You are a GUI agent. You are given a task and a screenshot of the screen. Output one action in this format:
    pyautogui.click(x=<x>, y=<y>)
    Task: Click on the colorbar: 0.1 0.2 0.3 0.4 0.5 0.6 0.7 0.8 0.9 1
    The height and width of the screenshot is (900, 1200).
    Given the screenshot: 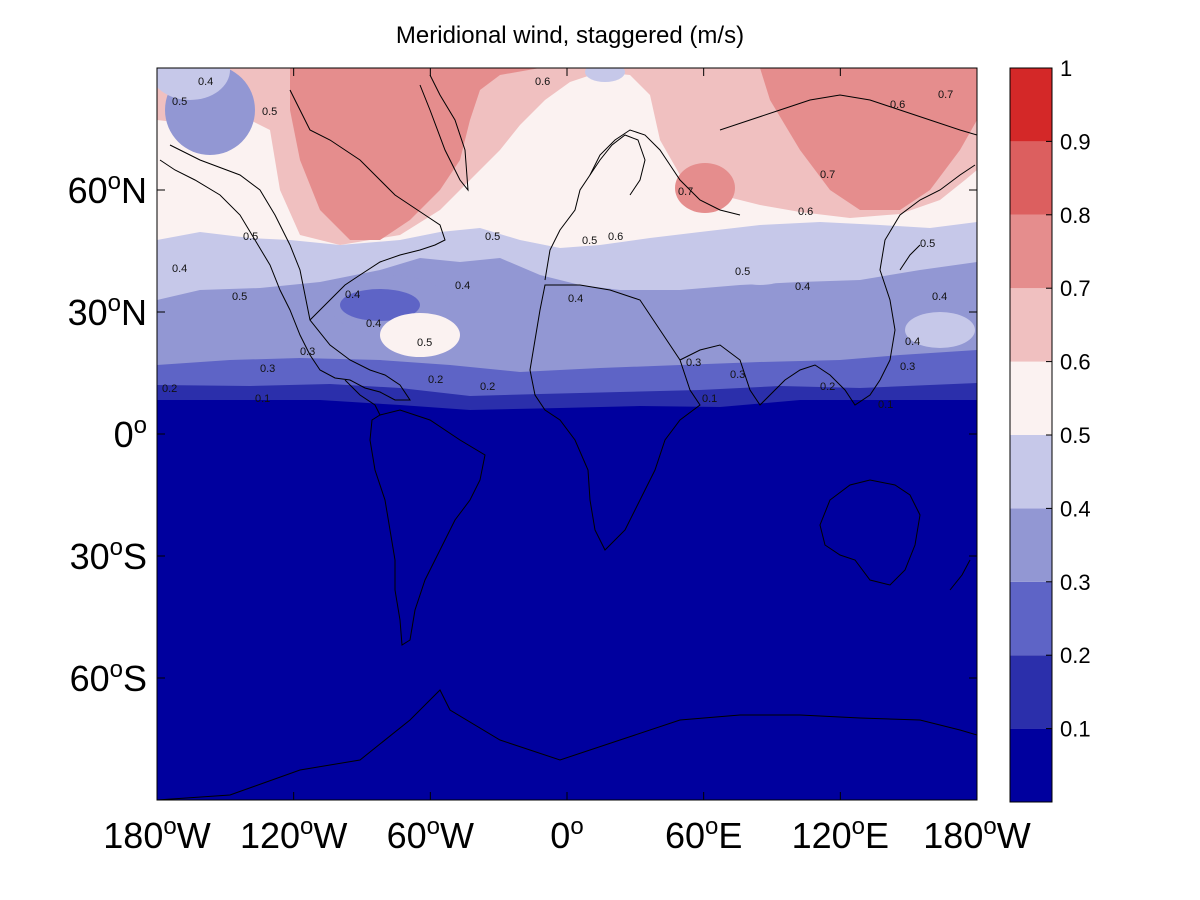 What is the action you would take?
    pyautogui.click(x=1050, y=429)
    